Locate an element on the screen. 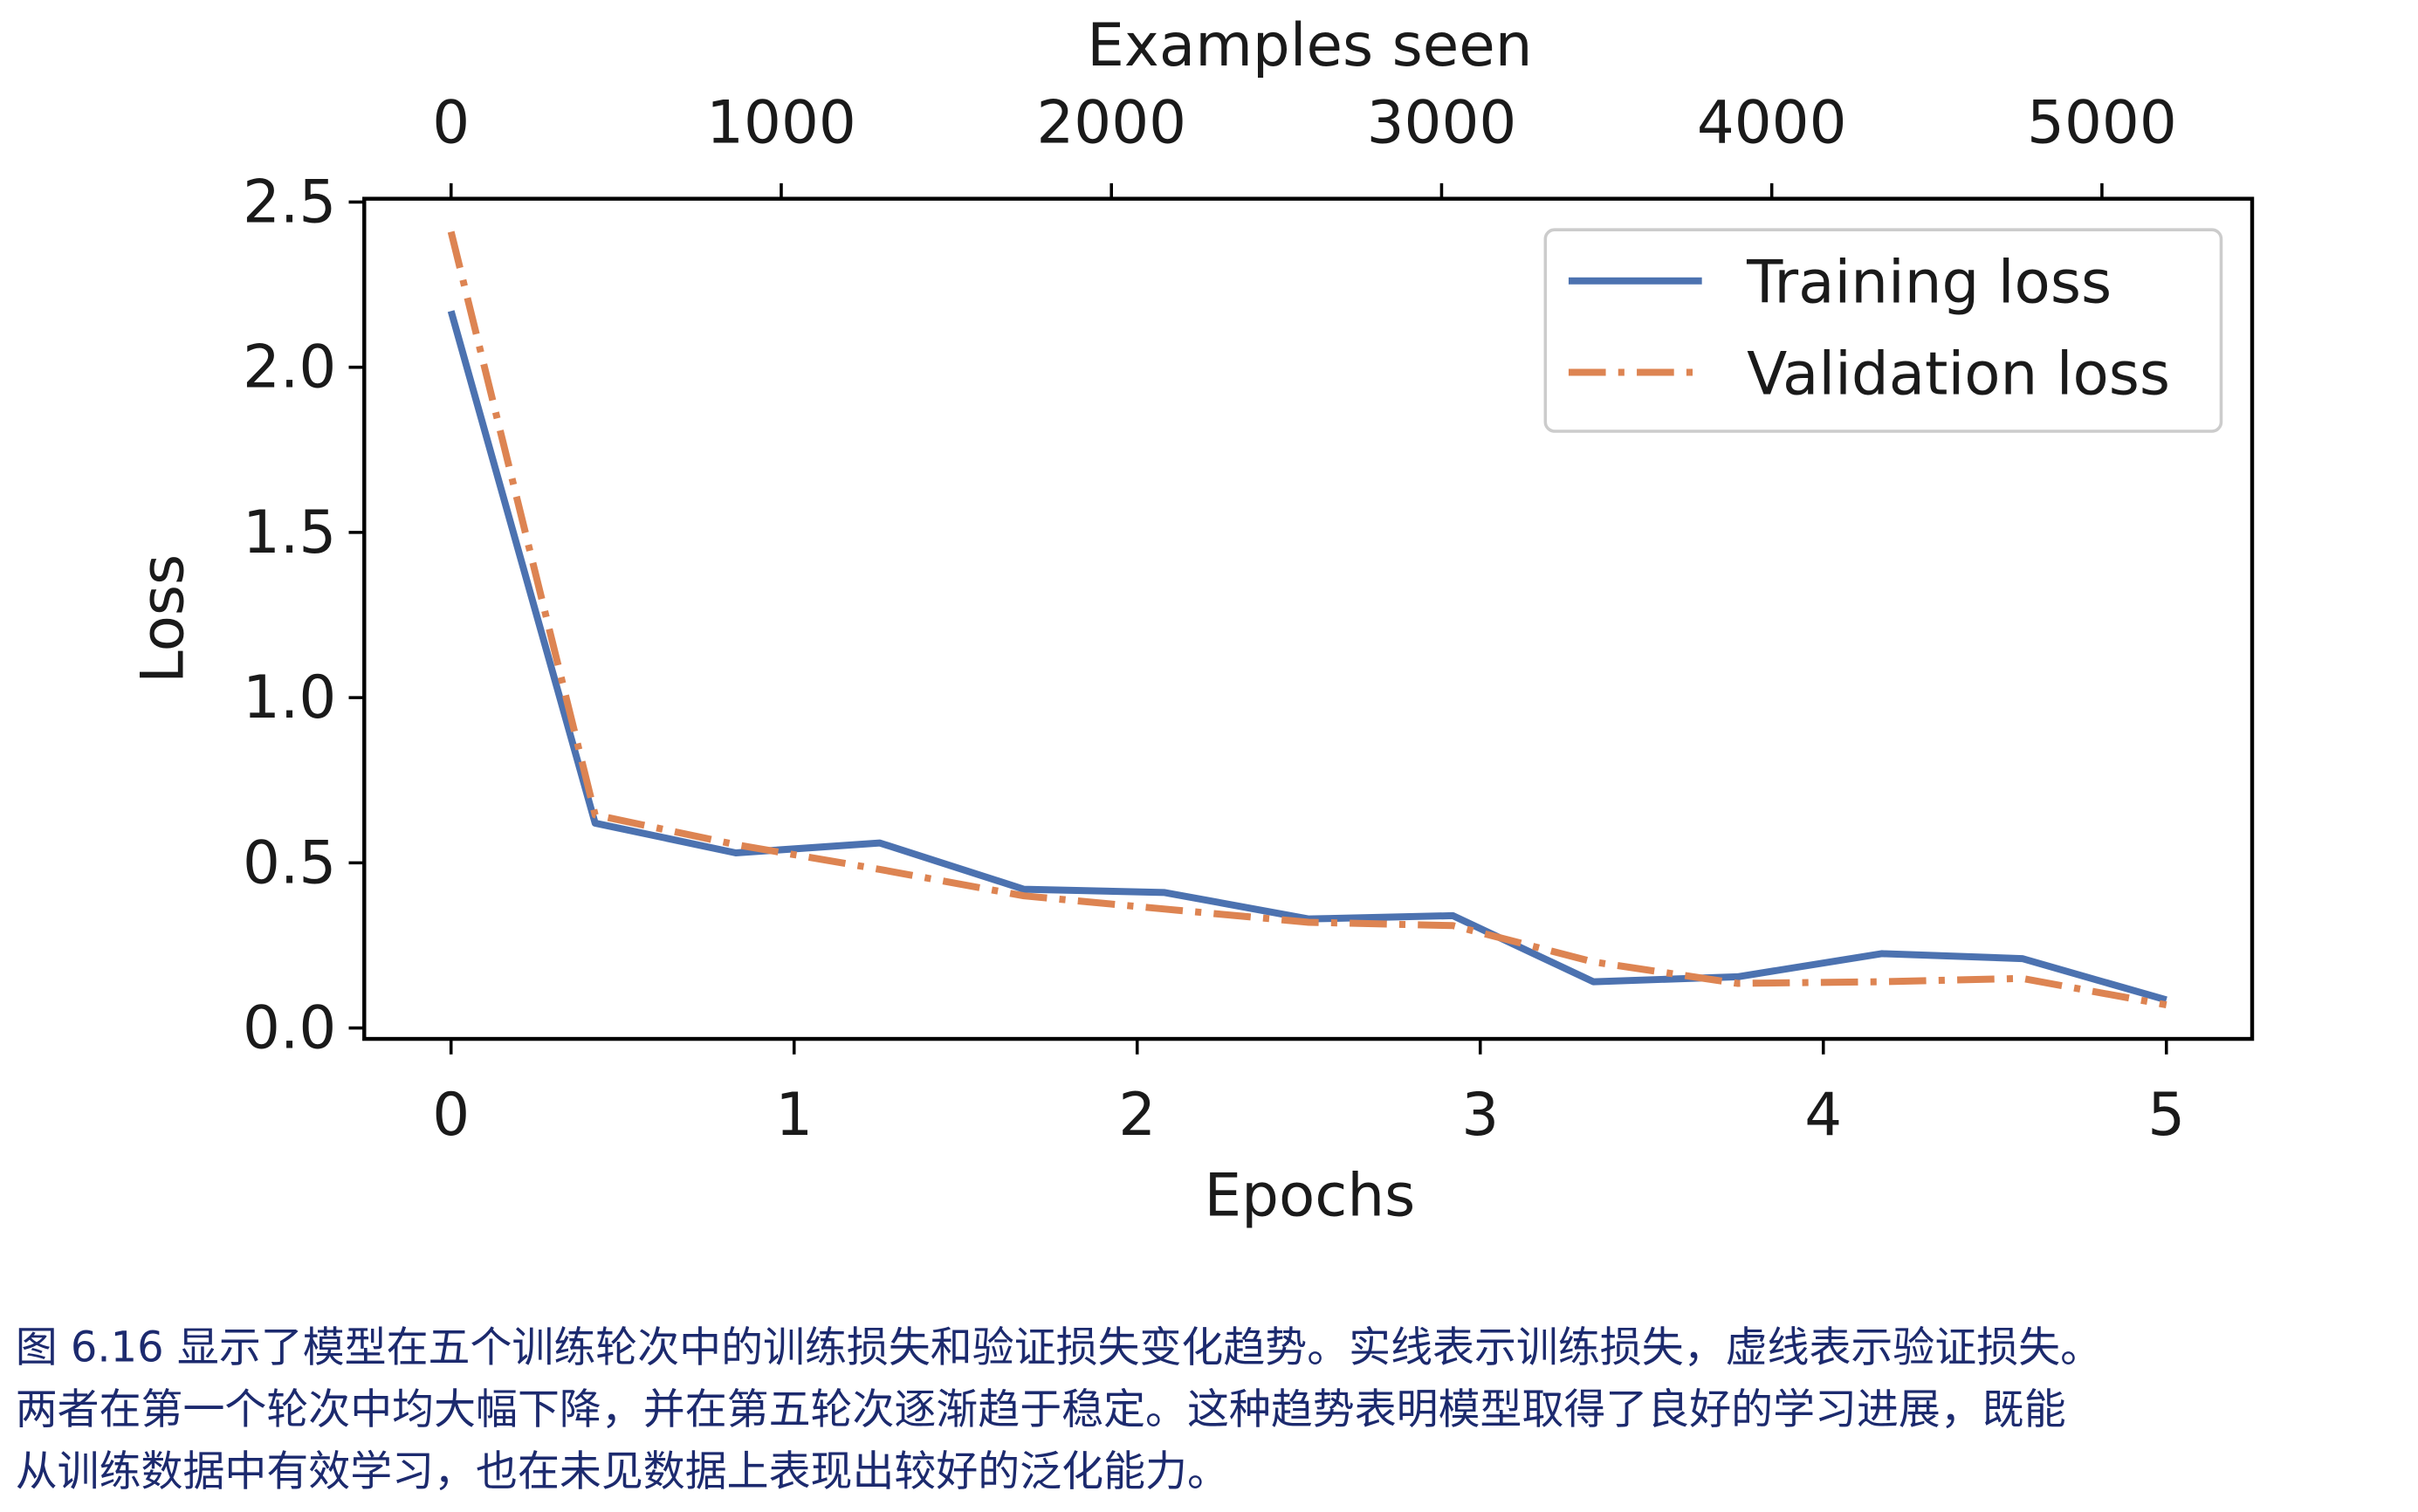 The height and width of the screenshot is (1512, 2418). legend-label: Validation loss is located at coordinates (1959, 374).